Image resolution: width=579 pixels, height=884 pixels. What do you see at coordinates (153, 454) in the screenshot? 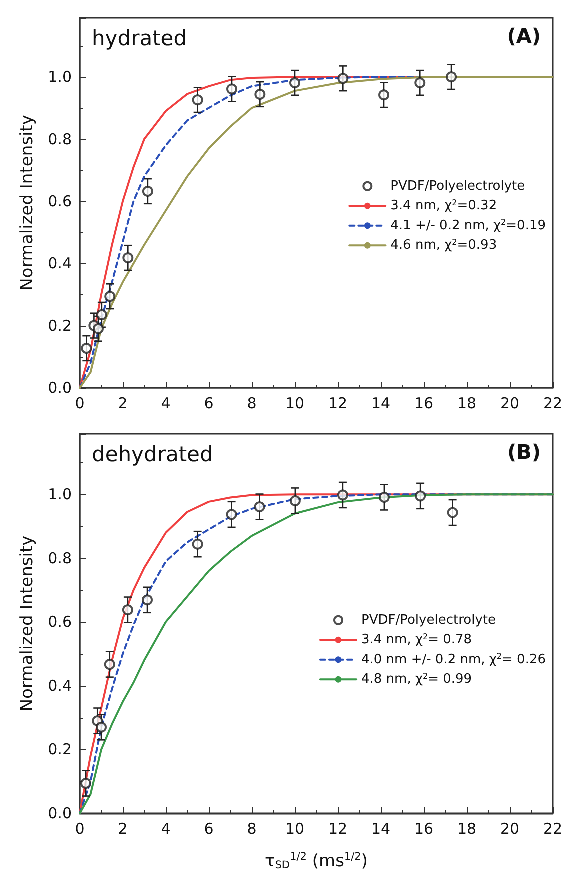
I see `annotation: dehydrated` at bounding box center [153, 454].